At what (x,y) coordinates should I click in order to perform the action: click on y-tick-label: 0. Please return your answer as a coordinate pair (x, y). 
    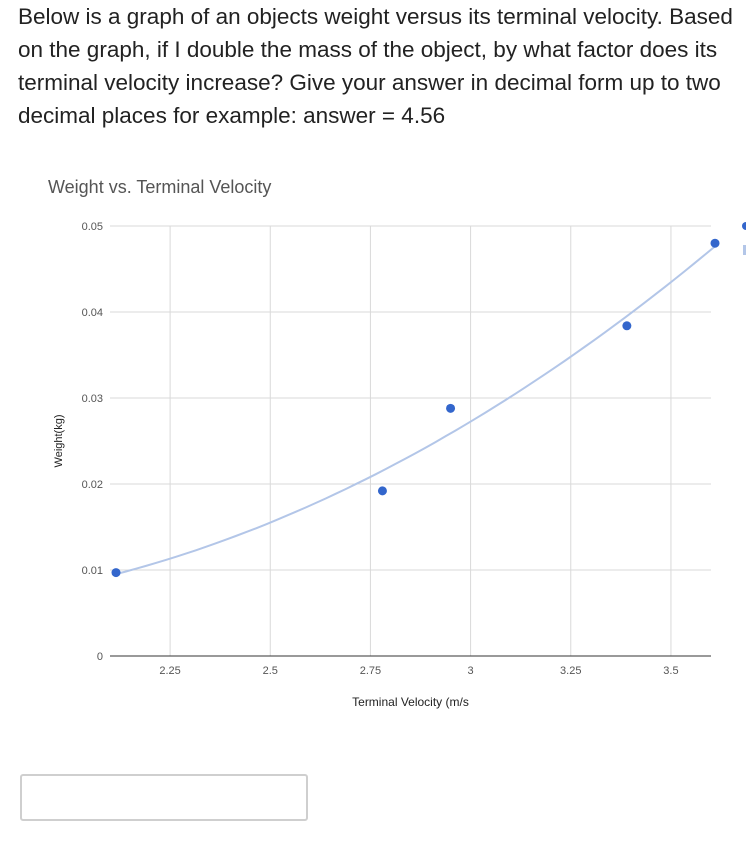
    Looking at the image, I should click on (100, 657).